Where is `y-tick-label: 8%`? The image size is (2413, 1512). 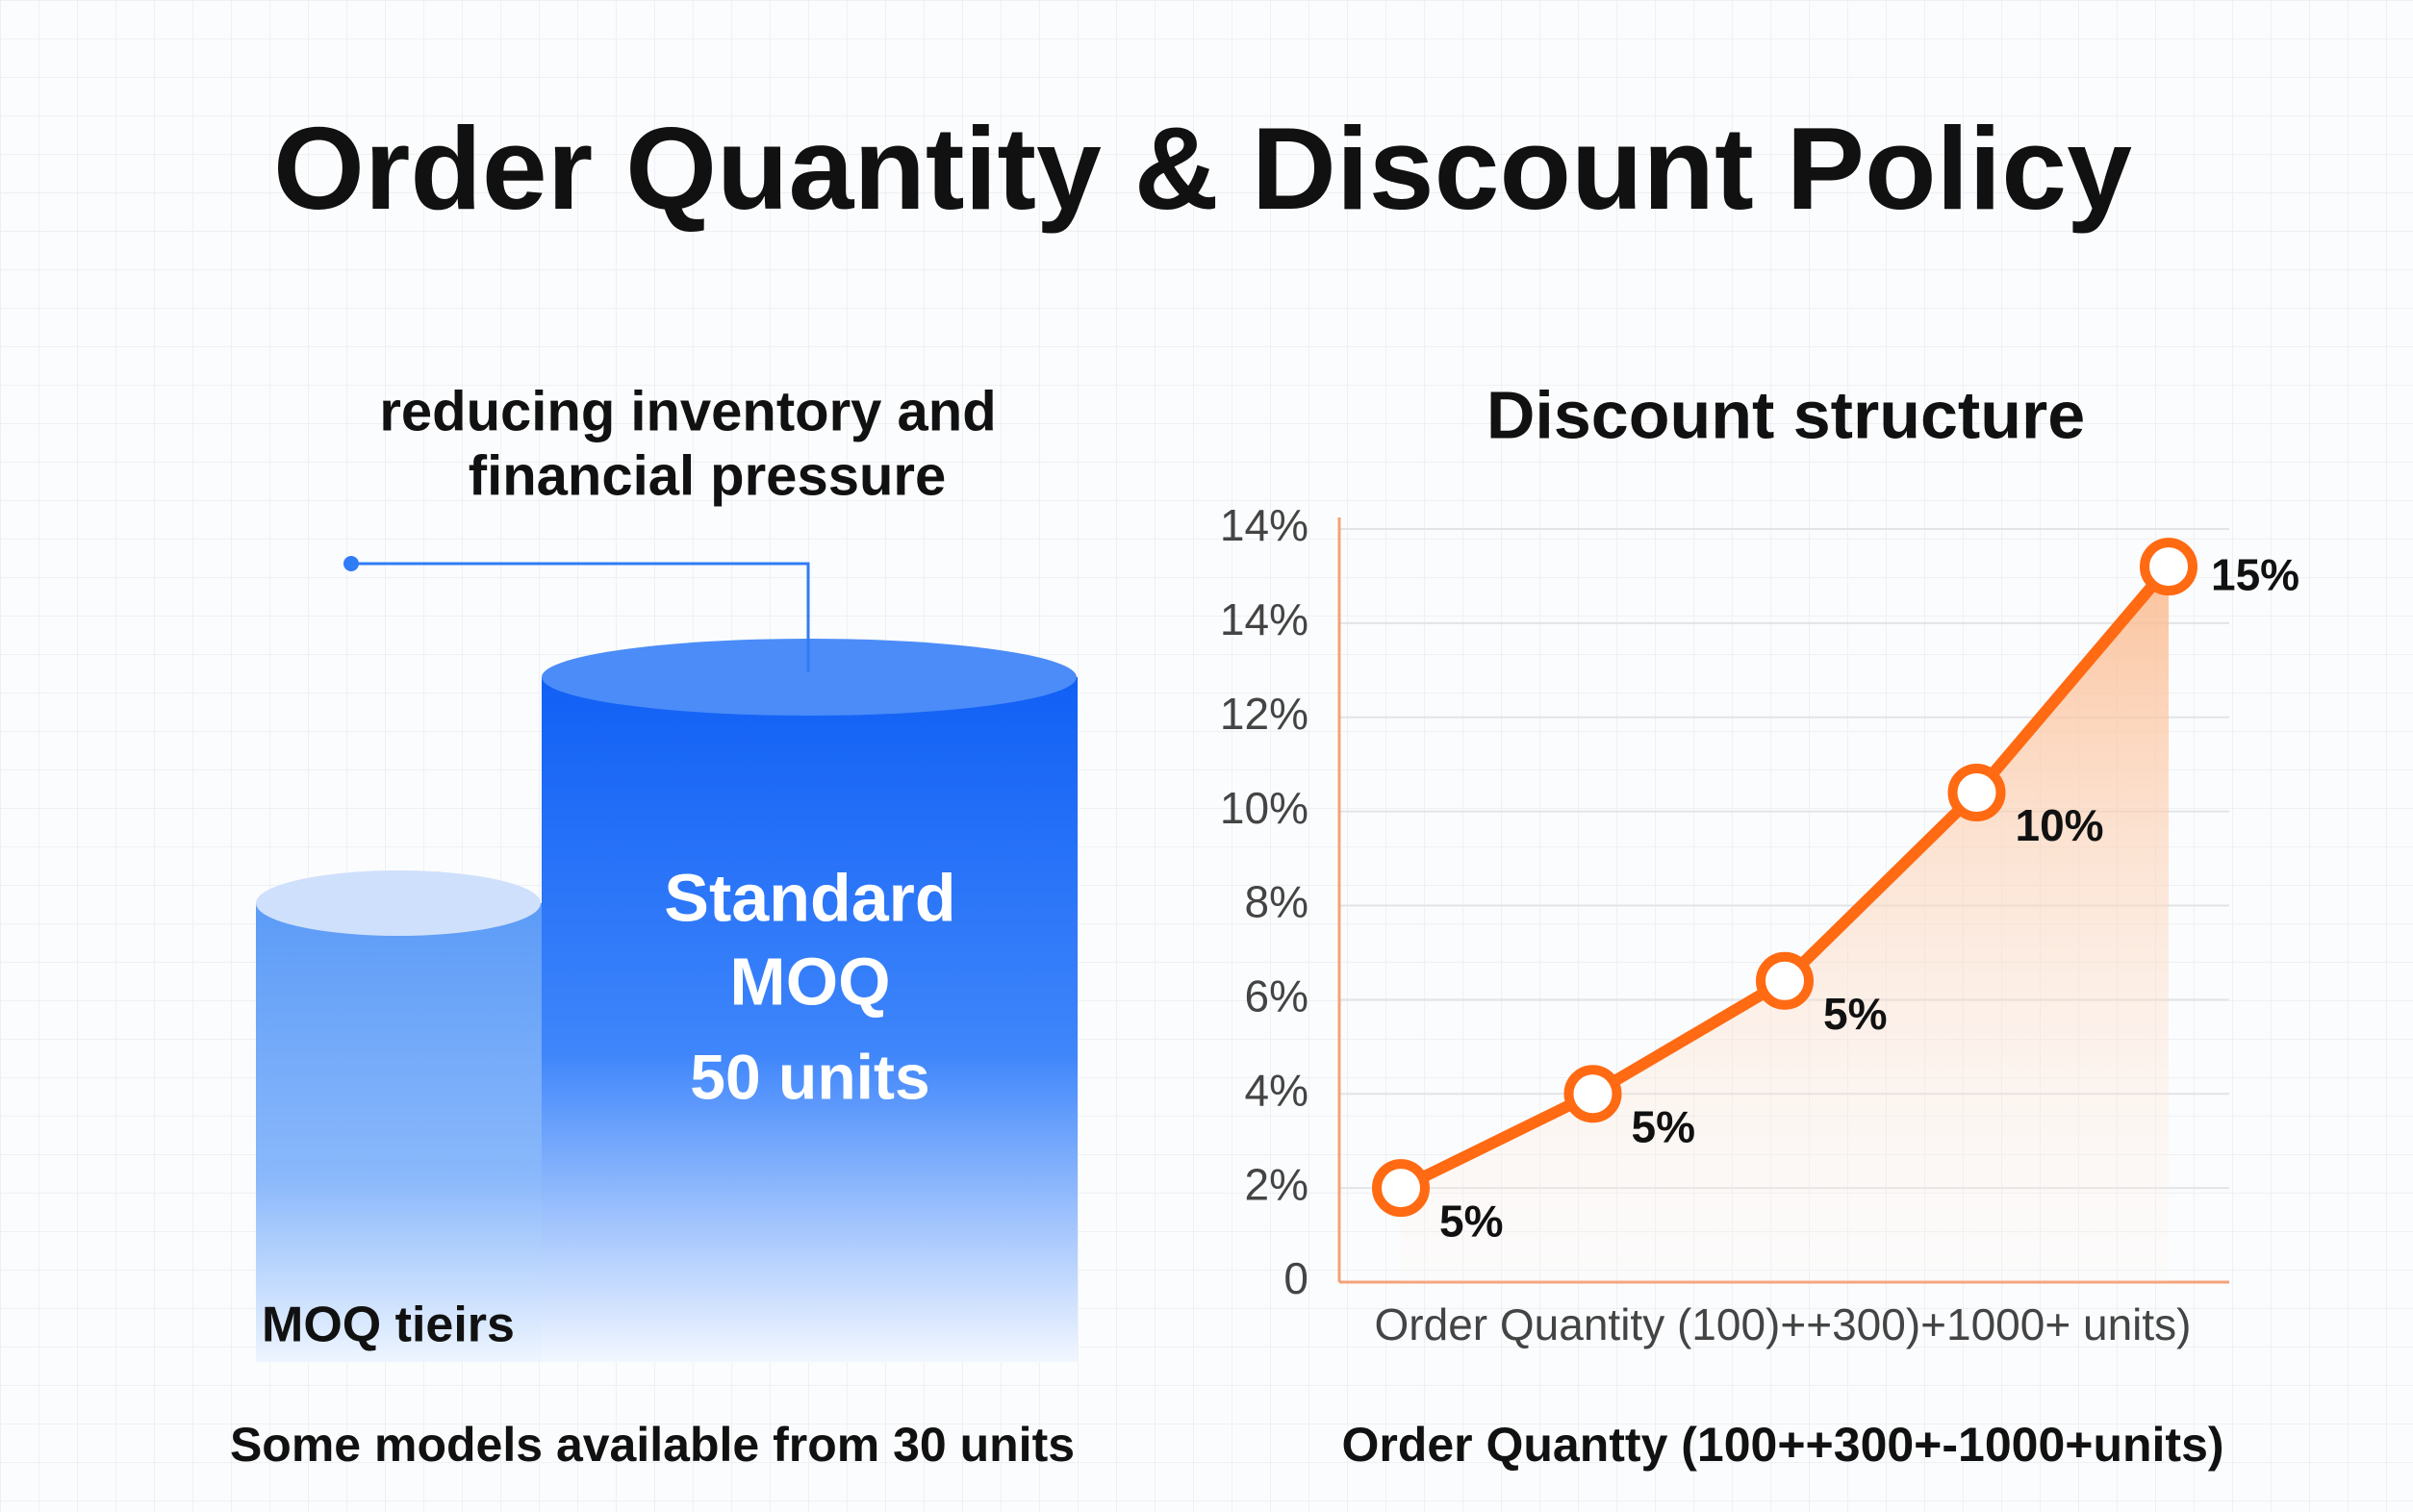
y-tick-label: 8% is located at coordinates (1276, 902).